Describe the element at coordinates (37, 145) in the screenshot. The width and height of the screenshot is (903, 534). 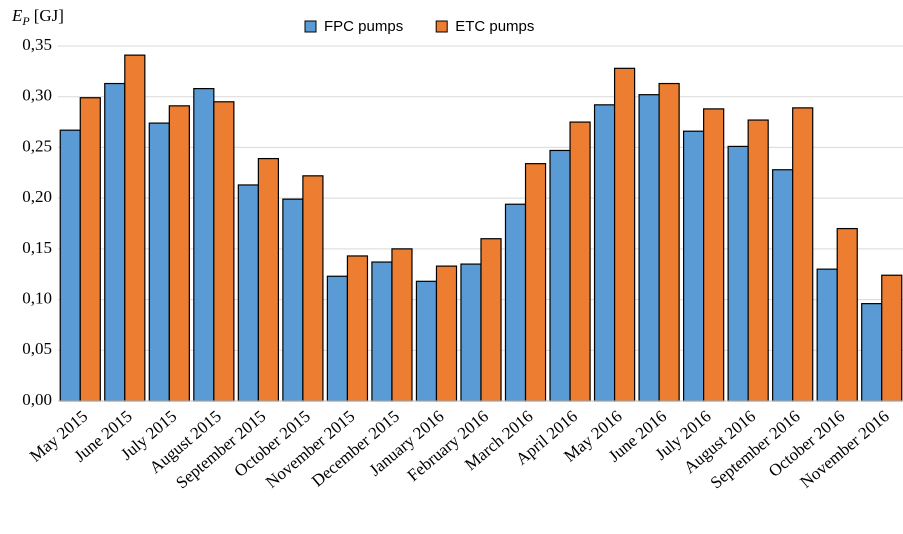
I see `y-tick-label: 0,25` at that location.